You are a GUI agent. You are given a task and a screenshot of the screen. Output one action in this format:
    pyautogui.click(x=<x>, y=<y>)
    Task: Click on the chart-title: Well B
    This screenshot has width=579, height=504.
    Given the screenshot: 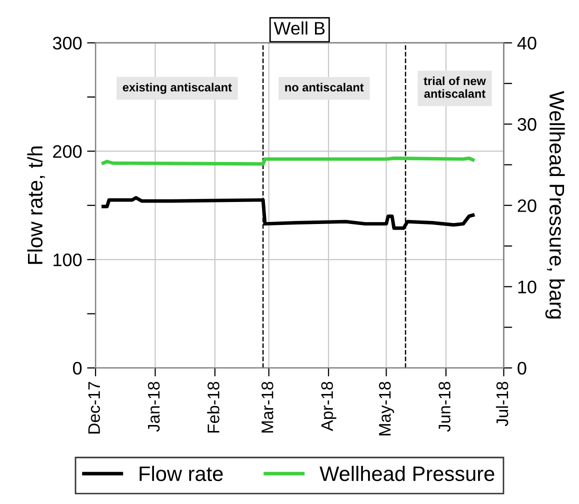 What is the action you would take?
    pyautogui.click(x=299, y=28)
    